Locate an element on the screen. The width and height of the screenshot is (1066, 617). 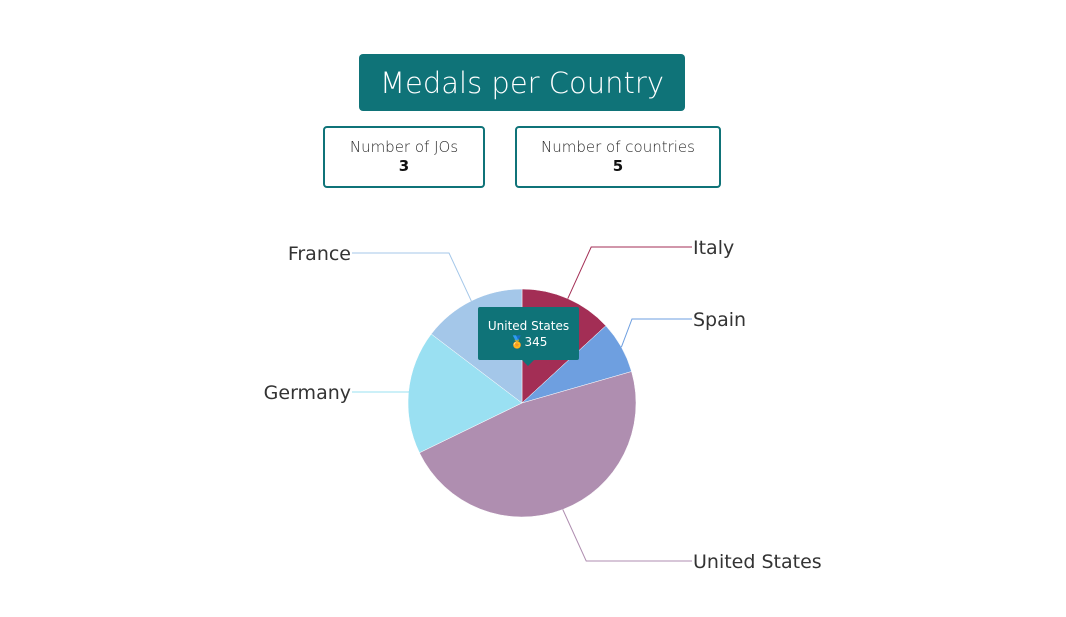
chart-tooltip: United States 🏅345 is located at coordinates (528, 336).